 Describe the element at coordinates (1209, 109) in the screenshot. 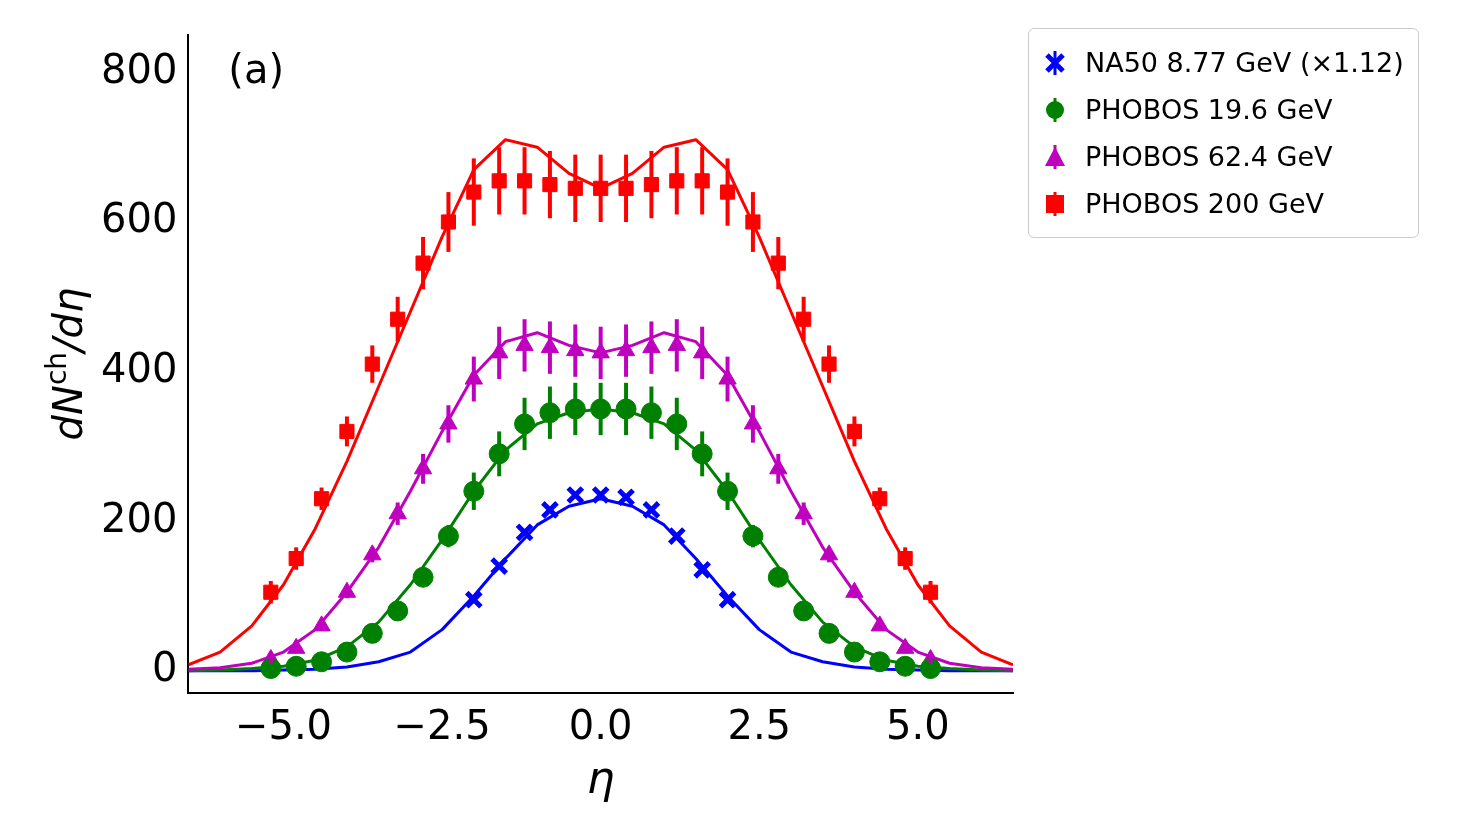

I see `legend-label: PHOBOS 19.6 GeV` at that location.